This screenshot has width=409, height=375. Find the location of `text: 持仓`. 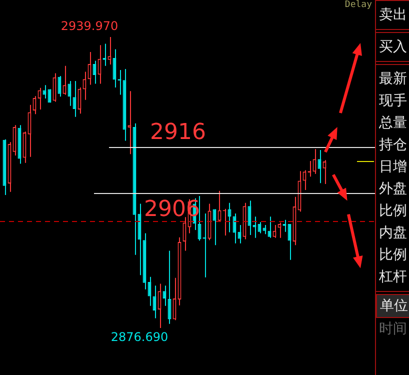

text: 持仓 is located at coordinates (393, 145).